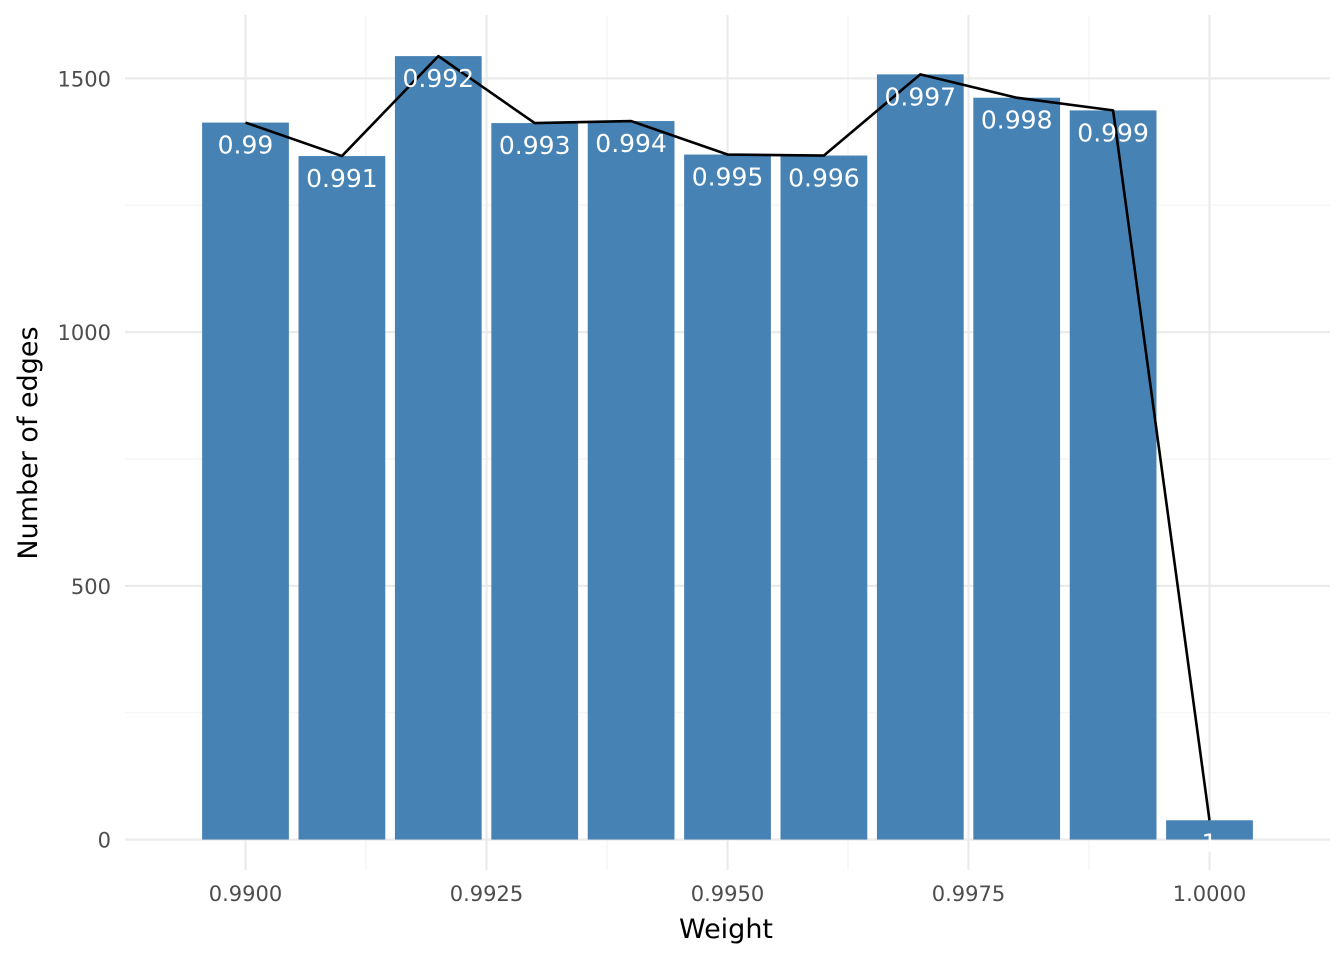 The image size is (1344, 960). I want to click on y-tick-label: 1000, so click(84, 333).